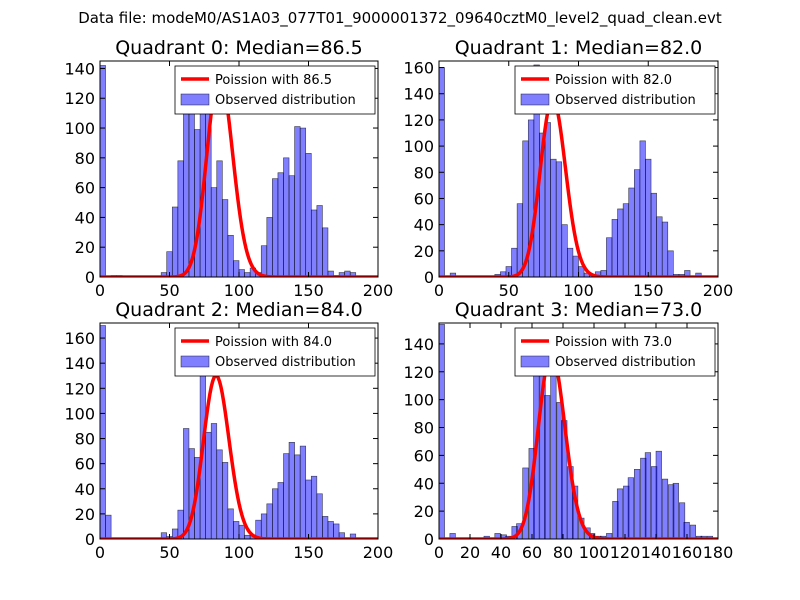 This screenshot has width=800, height=600. What do you see at coordinates (563, 552) in the screenshot?
I see `x-tick-label: 80` at bounding box center [563, 552].